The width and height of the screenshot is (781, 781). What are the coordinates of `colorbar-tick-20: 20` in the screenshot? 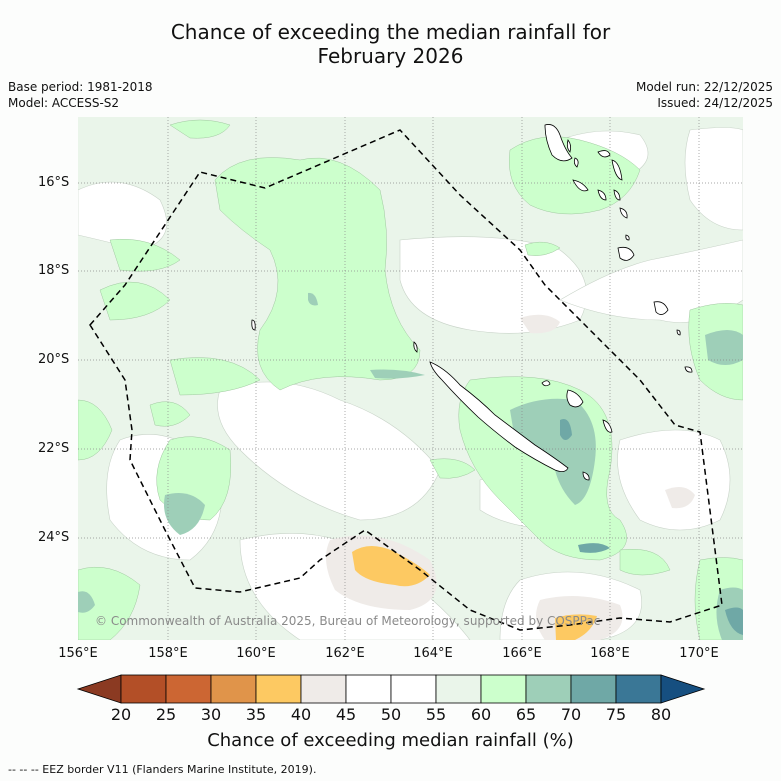 It's located at (121, 714).